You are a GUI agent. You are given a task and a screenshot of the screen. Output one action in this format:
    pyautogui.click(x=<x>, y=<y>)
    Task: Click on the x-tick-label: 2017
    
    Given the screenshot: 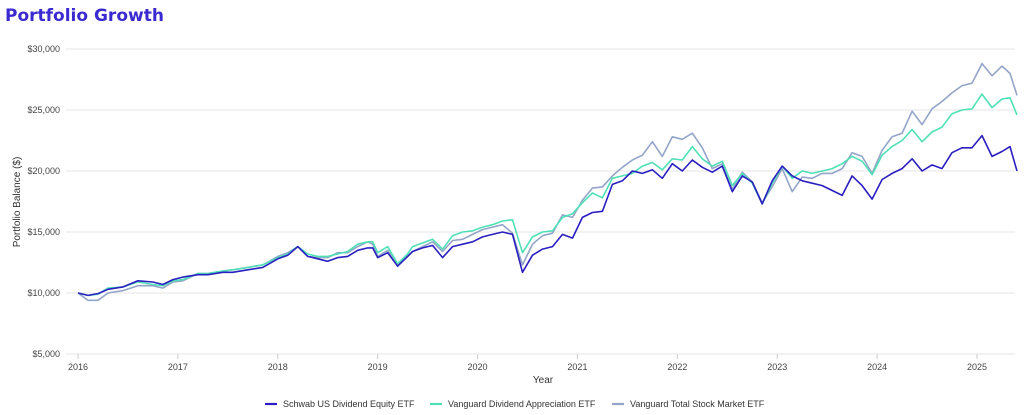 What is the action you would take?
    pyautogui.click(x=178, y=367)
    